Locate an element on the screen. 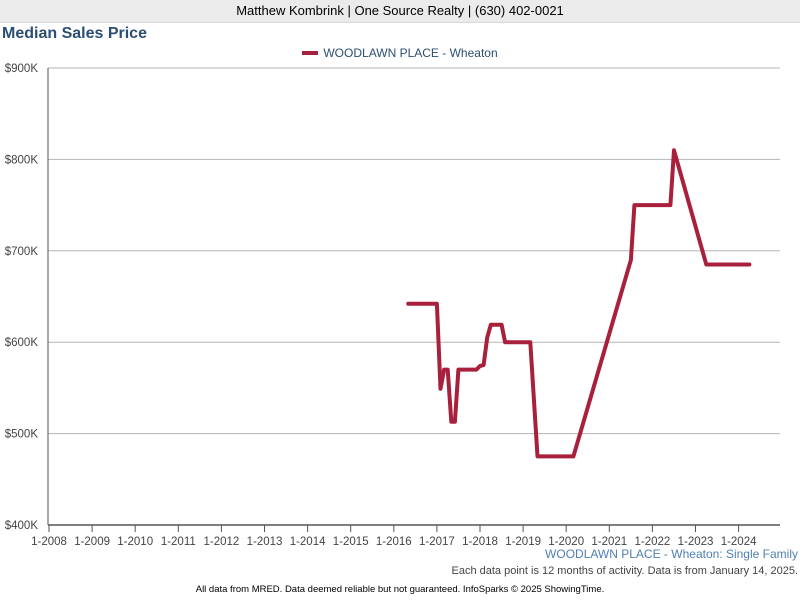 Image resolution: width=800 pixels, height=600 pixels. y-tick-label: $400K is located at coordinates (22, 526).